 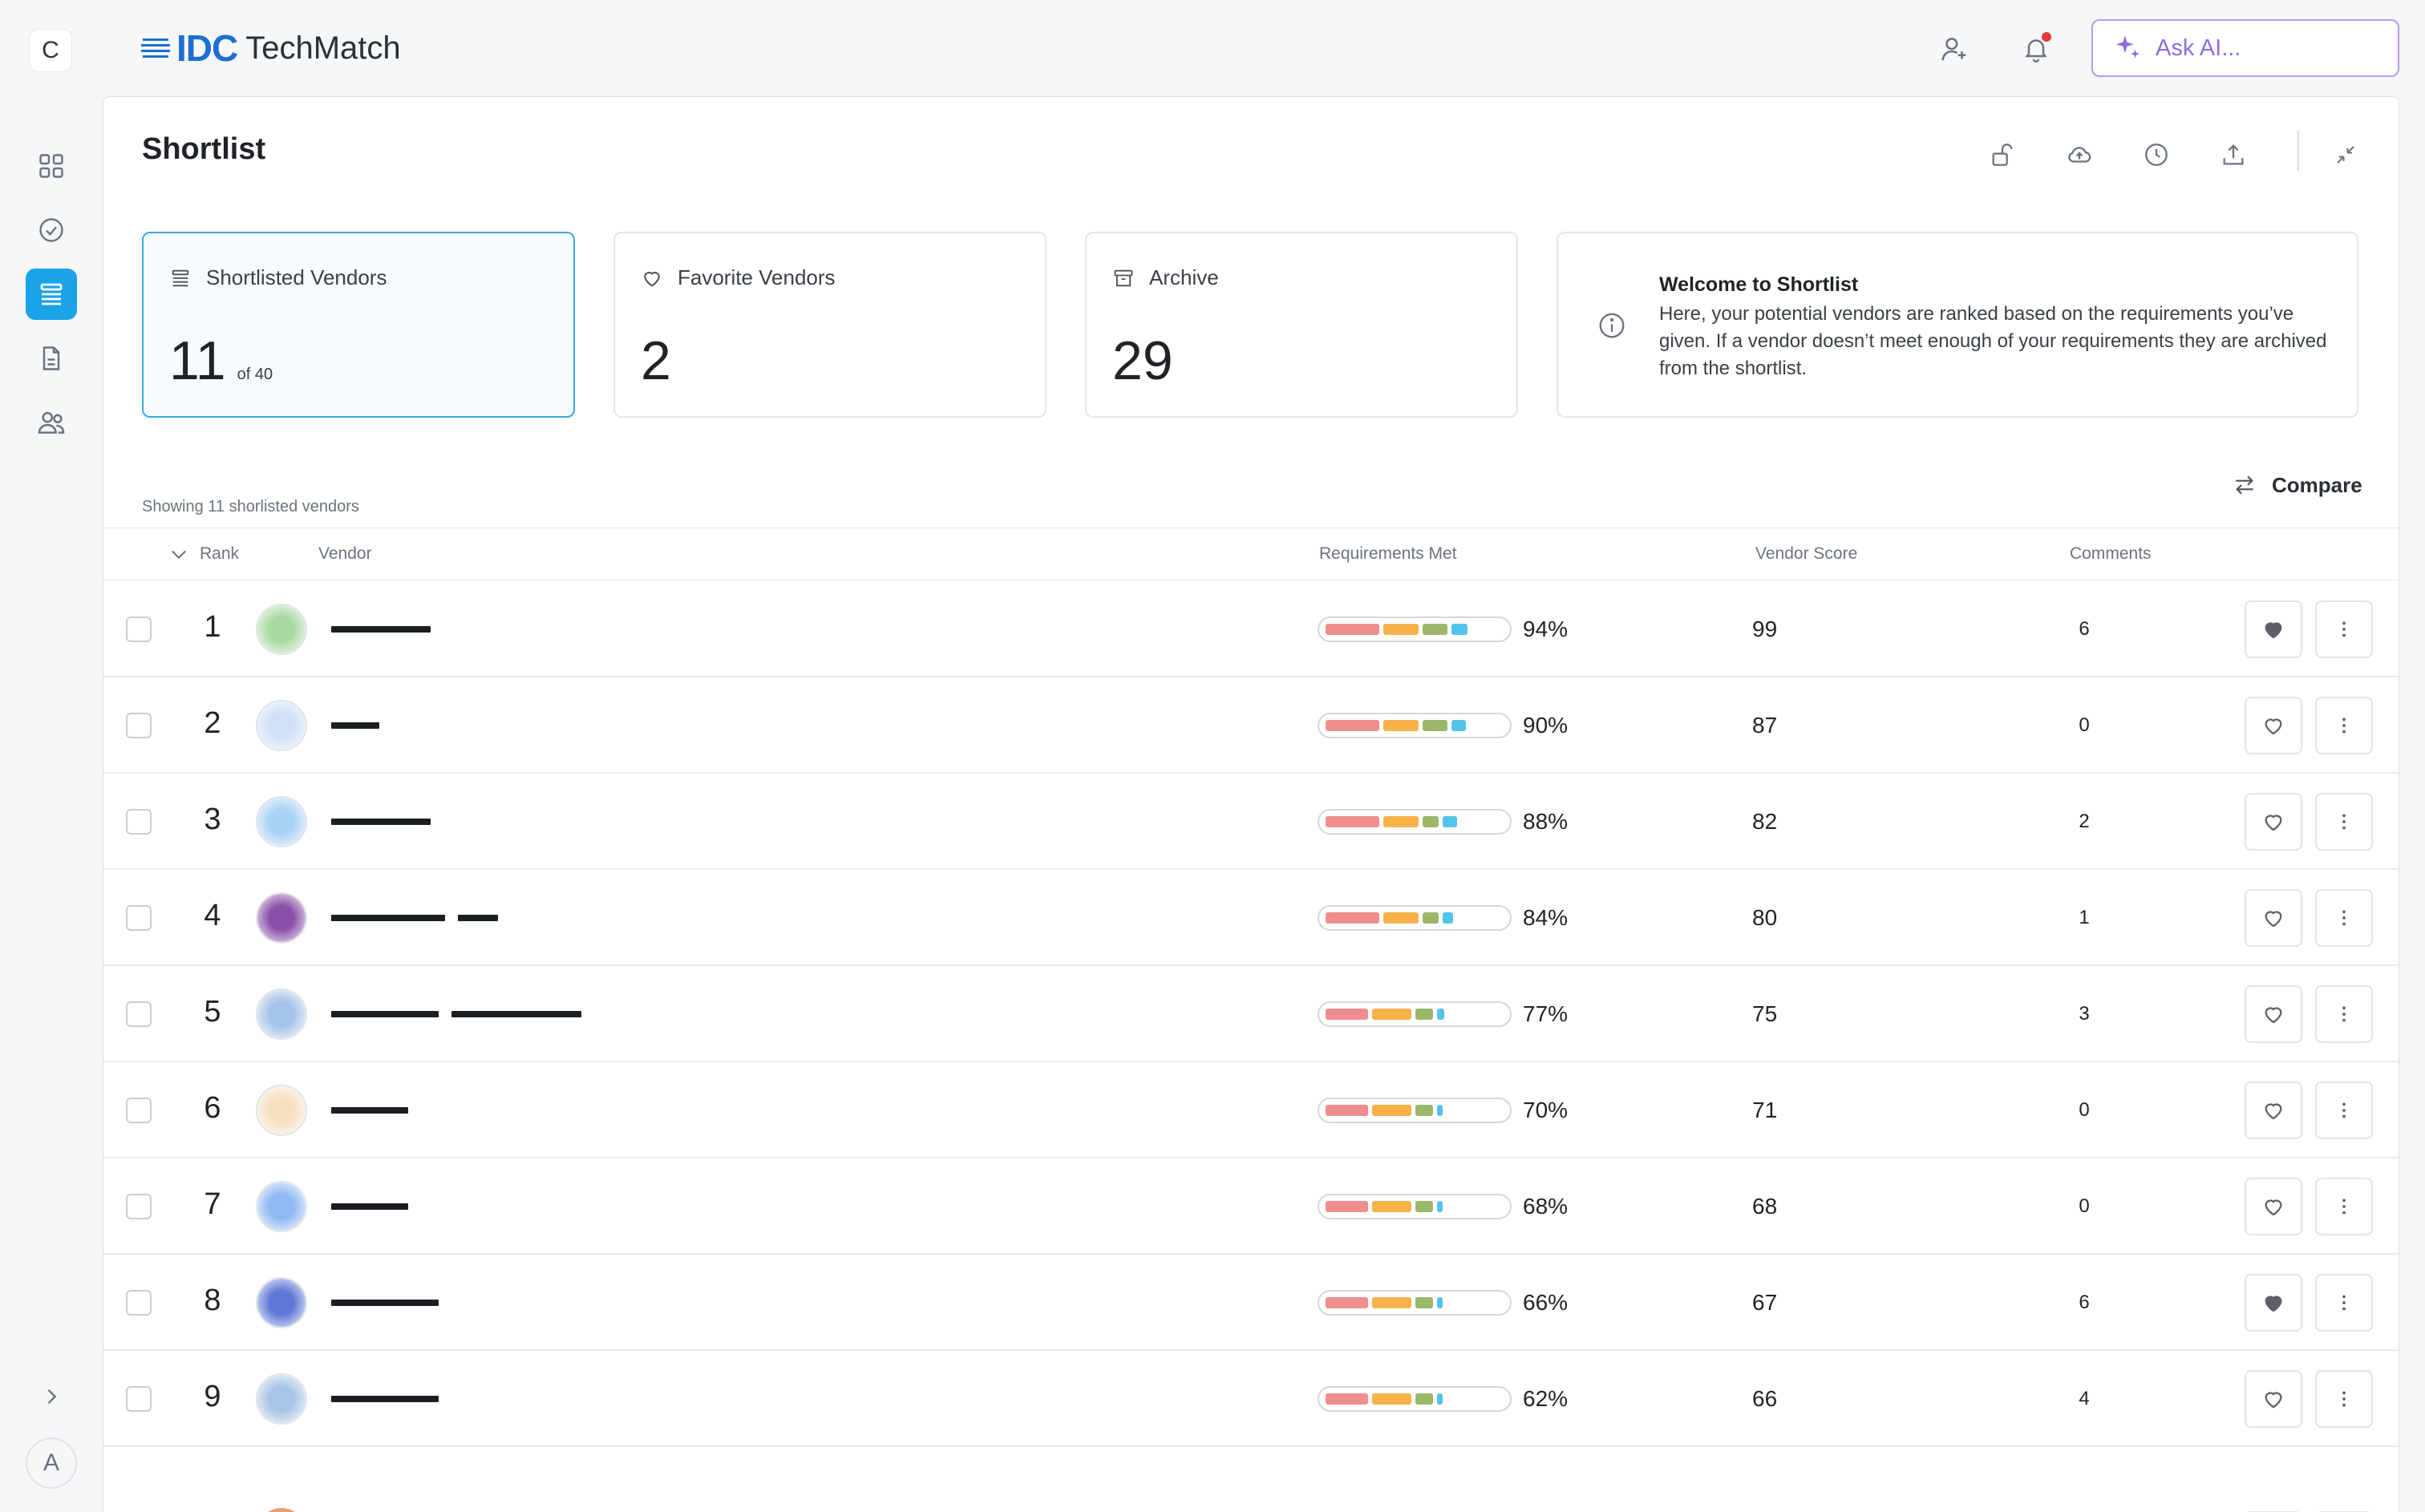 I want to click on comments-count: 4, so click(x=2084, y=1398).